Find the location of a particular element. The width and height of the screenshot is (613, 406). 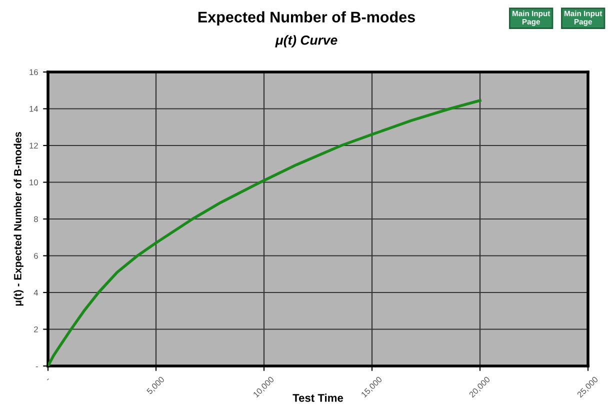

y-tick-label: 12 is located at coordinates (34, 145).